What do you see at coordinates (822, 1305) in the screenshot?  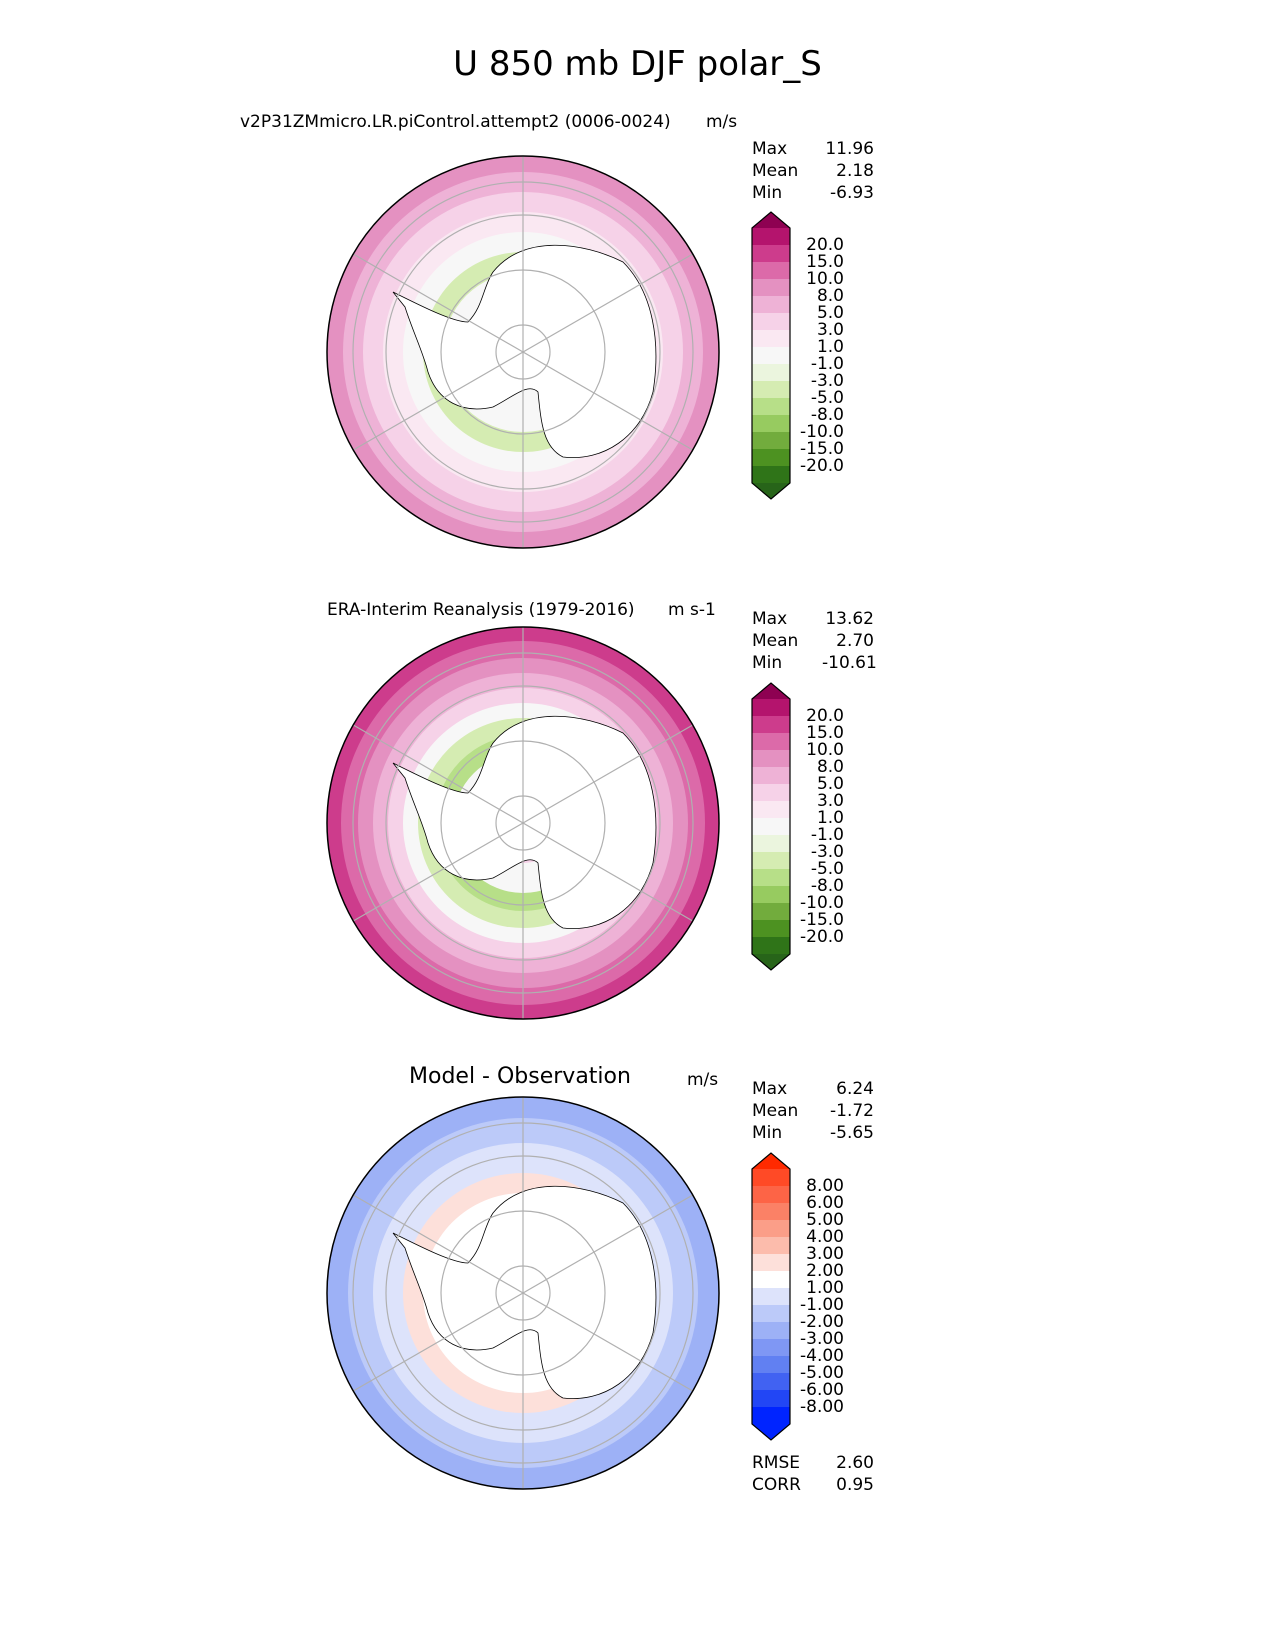 I see `colorbar-tick-label: -1.00` at bounding box center [822, 1305].